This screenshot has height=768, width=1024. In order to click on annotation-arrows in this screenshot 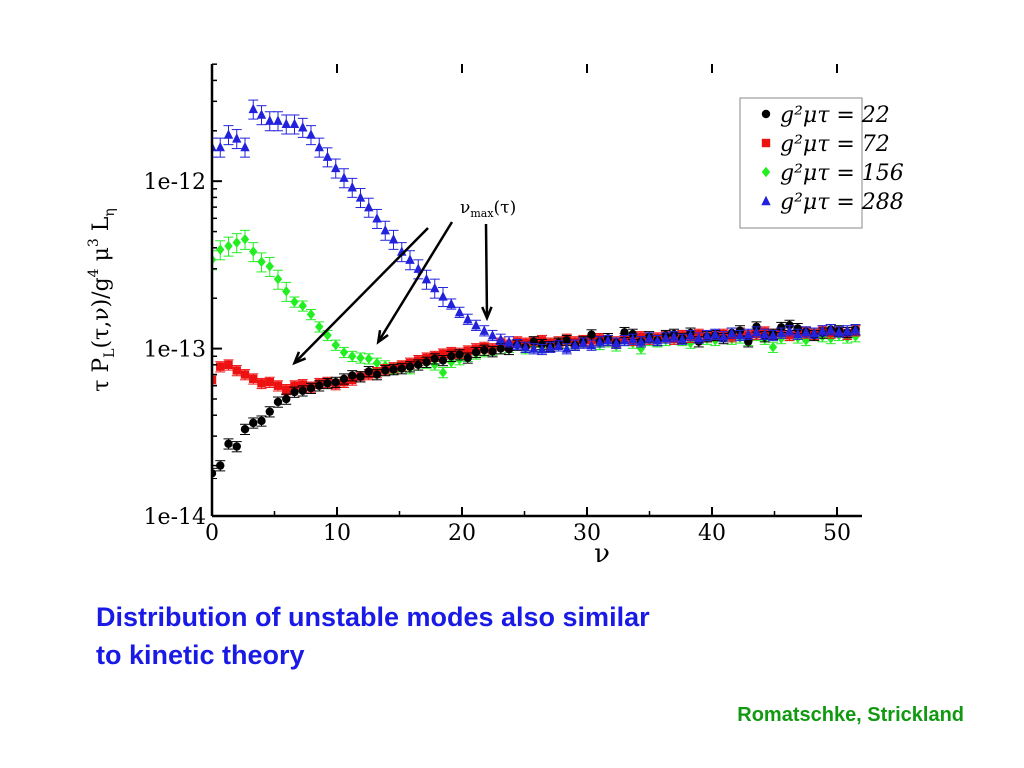, I will do `click(392, 293)`.